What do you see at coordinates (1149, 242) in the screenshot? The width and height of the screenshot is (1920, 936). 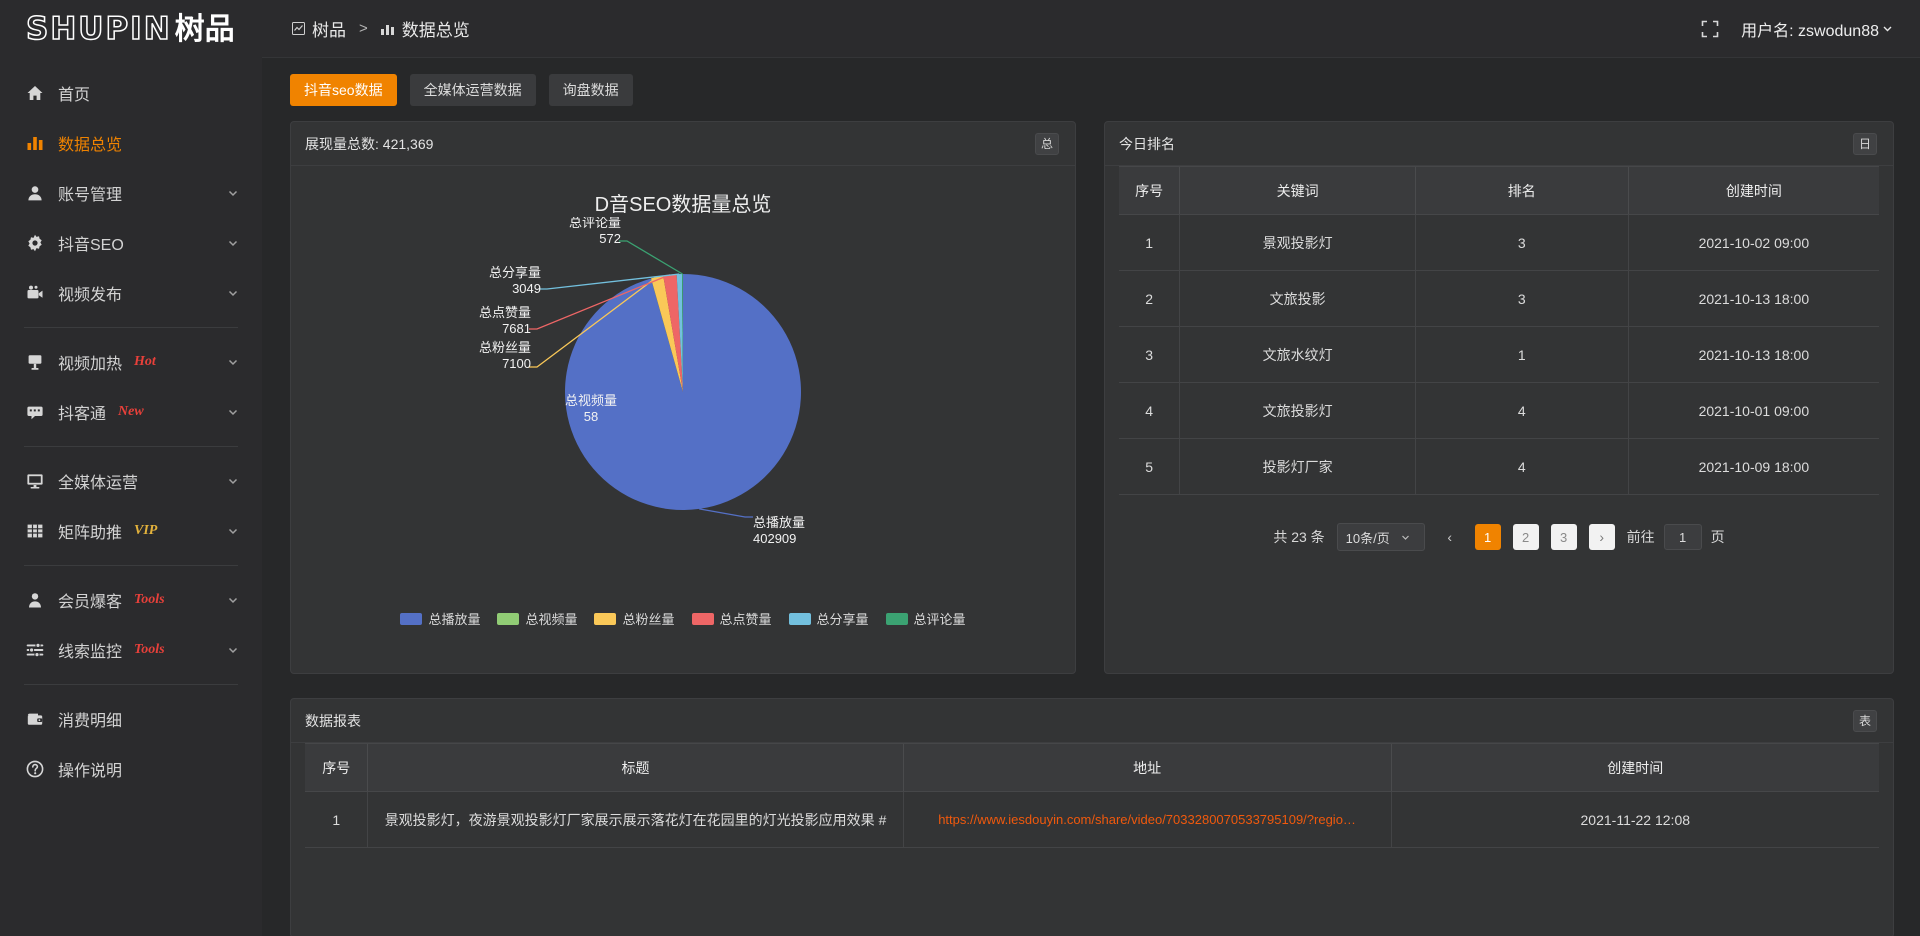 I see `rank-cell-0: 1` at bounding box center [1149, 242].